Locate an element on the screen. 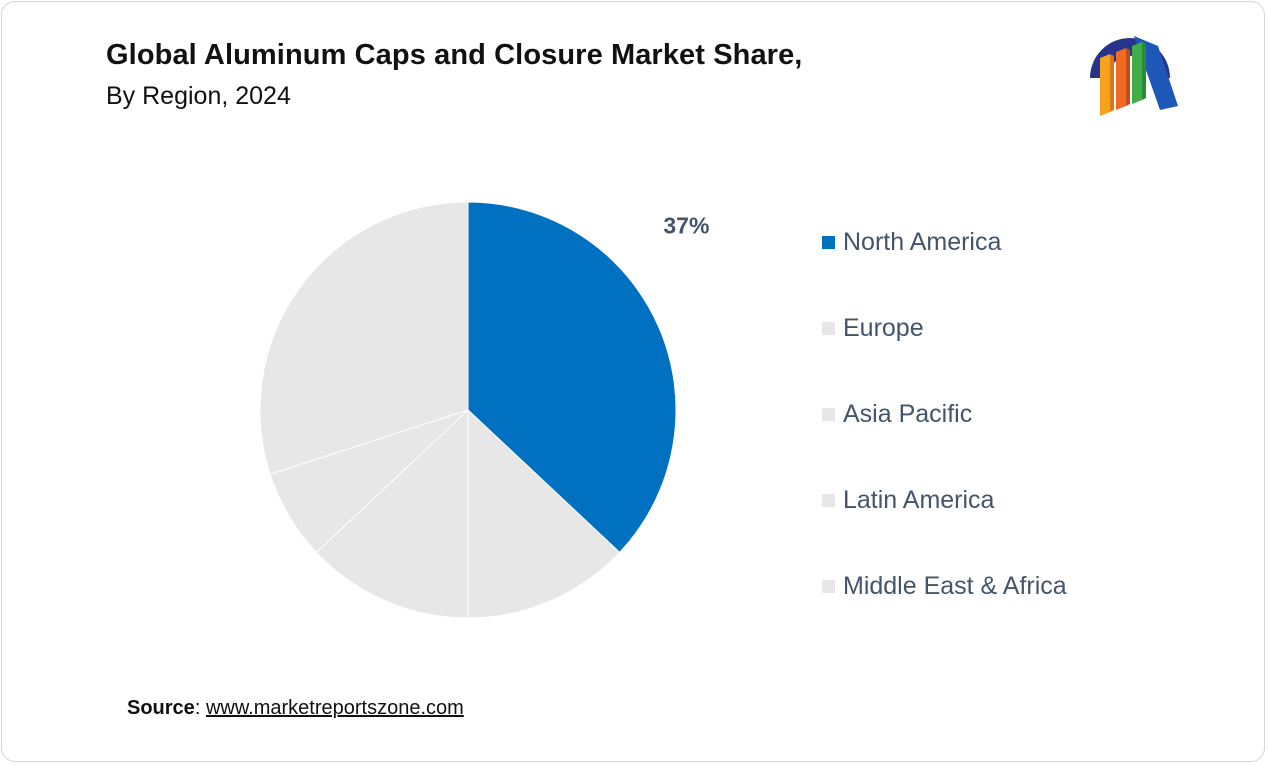  source-link: www.marketreportszone.com is located at coordinates (334, 708).